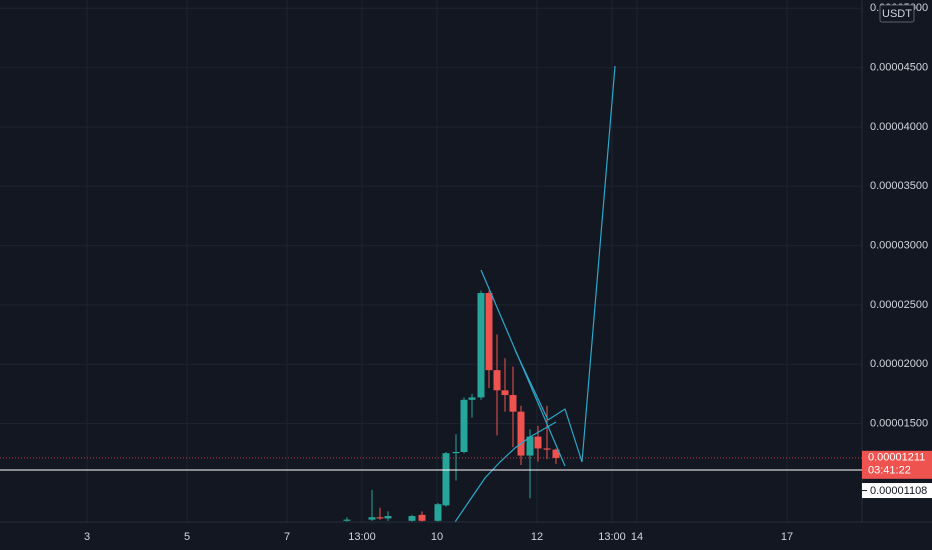 Image resolution: width=932 pixels, height=550 pixels. What do you see at coordinates (537, 537) in the screenshot?
I see `x-tick-label: 12` at bounding box center [537, 537].